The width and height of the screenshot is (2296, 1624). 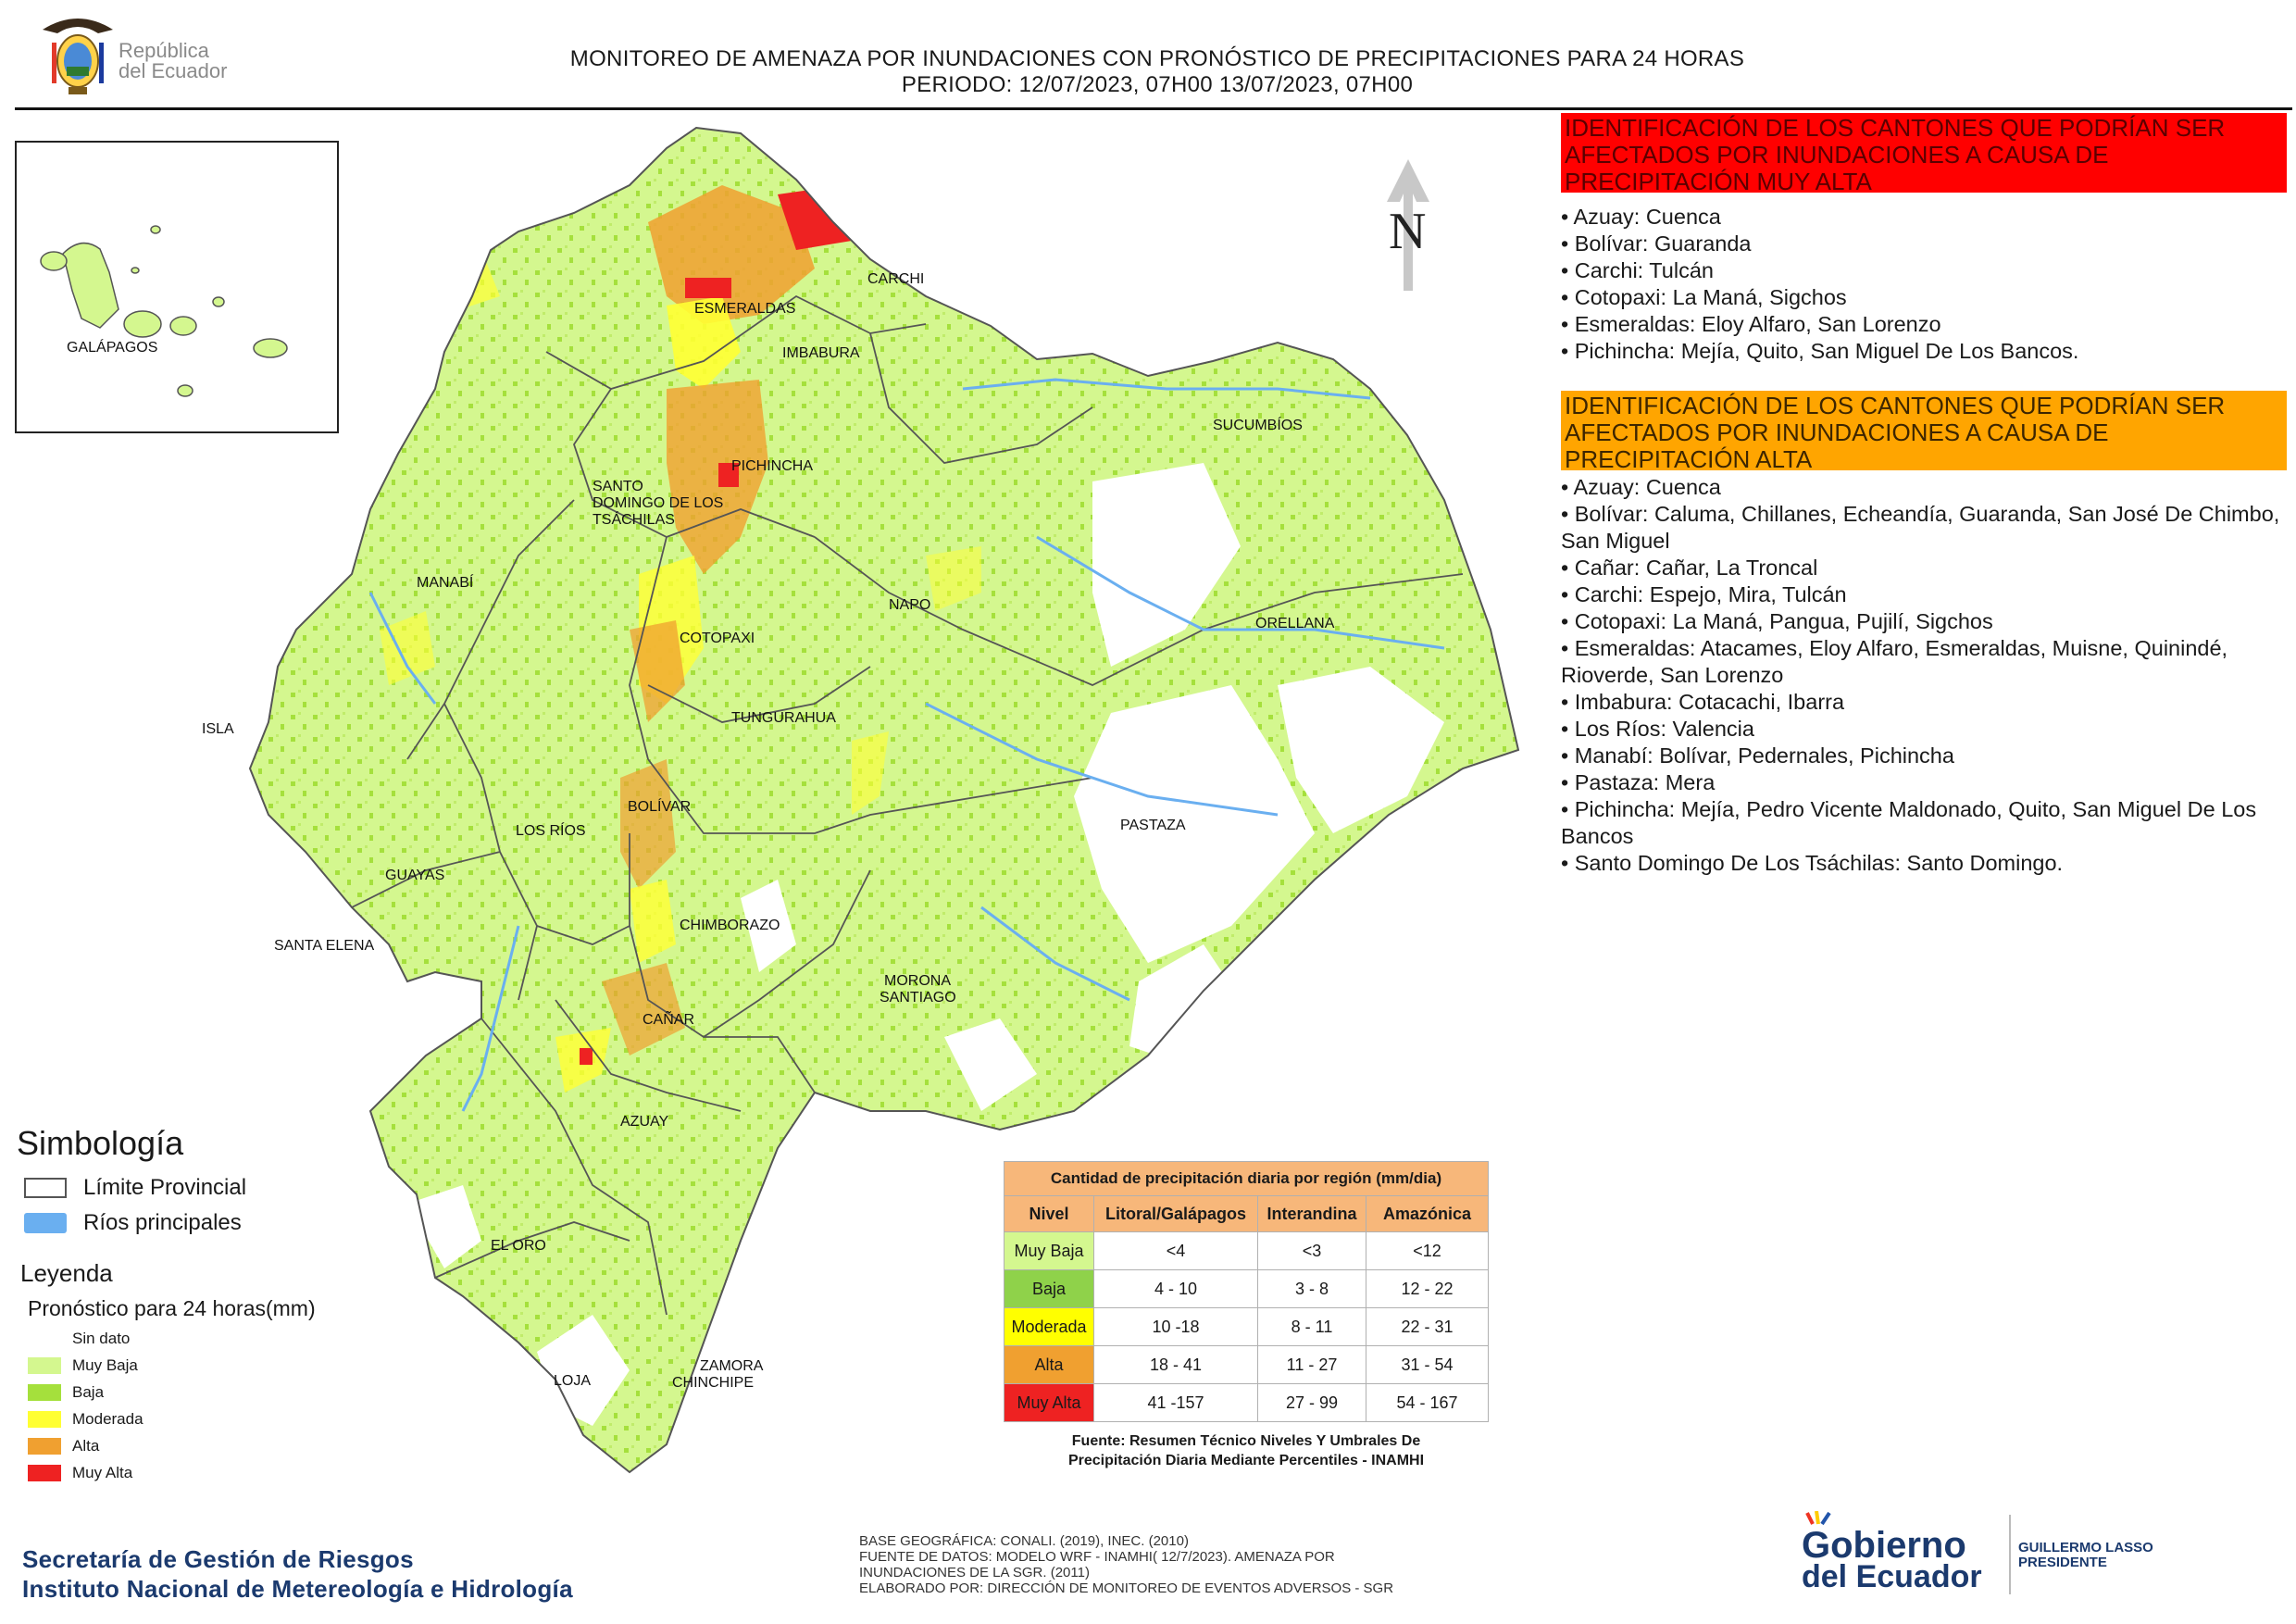 What do you see at coordinates (45, 1188) in the screenshot?
I see `boundary-swatch` at bounding box center [45, 1188].